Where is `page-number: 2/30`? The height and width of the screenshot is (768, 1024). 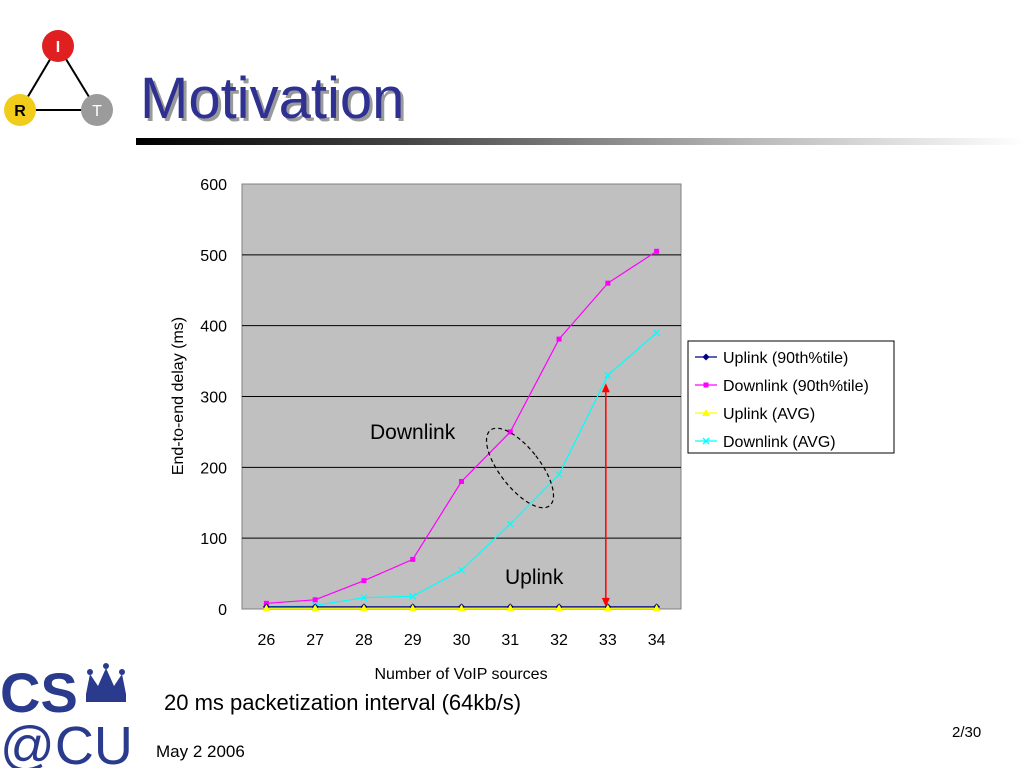 page-number: 2/30 is located at coordinates (967, 732).